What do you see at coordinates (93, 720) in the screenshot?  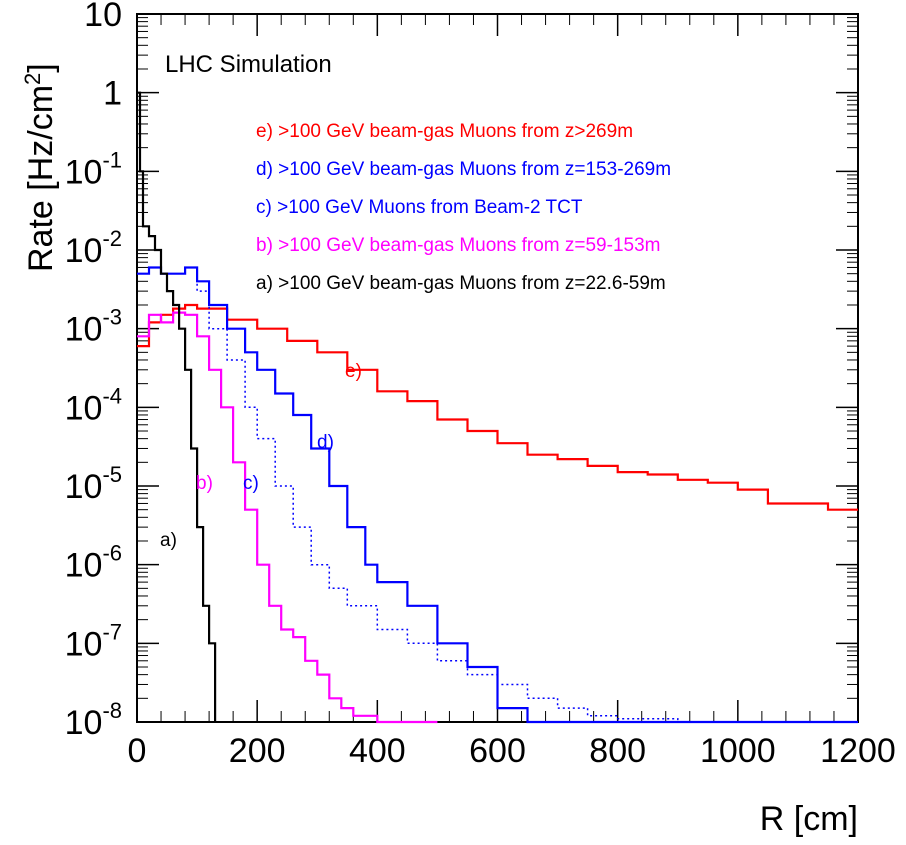 I see `y-tick-label: 10⁻⁸` at bounding box center [93, 720].